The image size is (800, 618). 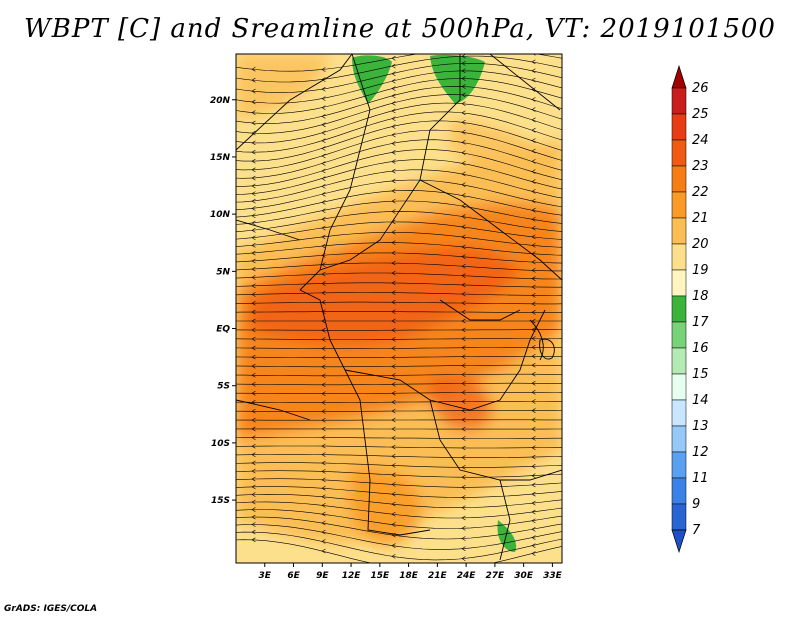 What do you see at coordinates (700, 218) in the screenshot?
I see `colorbar-label: 21` at bounding box center [700, 218].